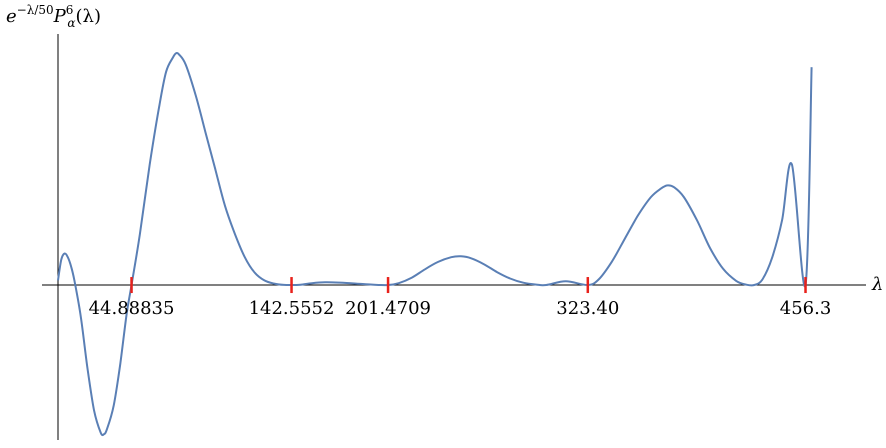 This screenshot has width=886, height=448. Describe the element at coordinates (132, 308) in the screenshot. I see `root-label: 44.88835` at that location.